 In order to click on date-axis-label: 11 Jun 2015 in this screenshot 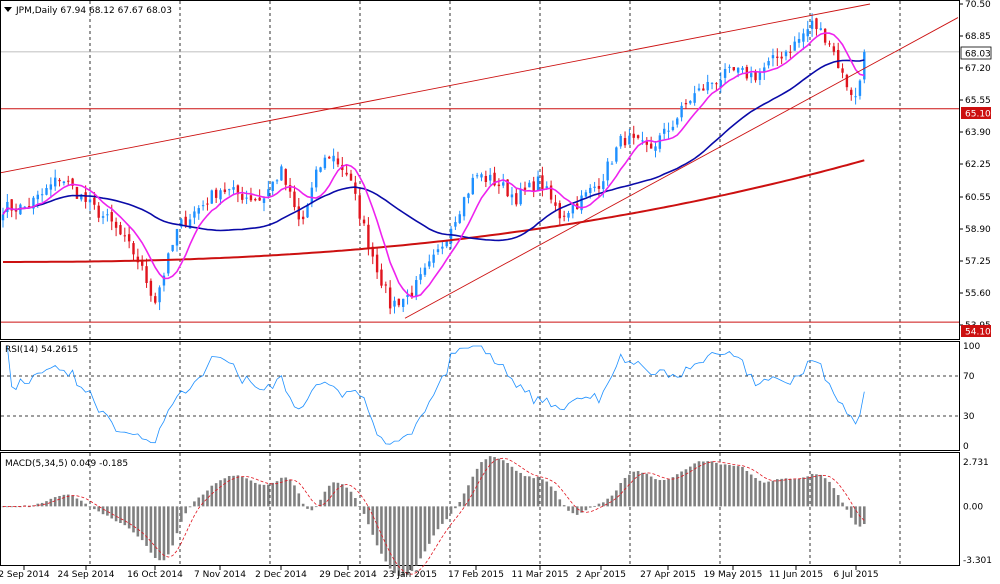, I will do `click(796, 575)`.